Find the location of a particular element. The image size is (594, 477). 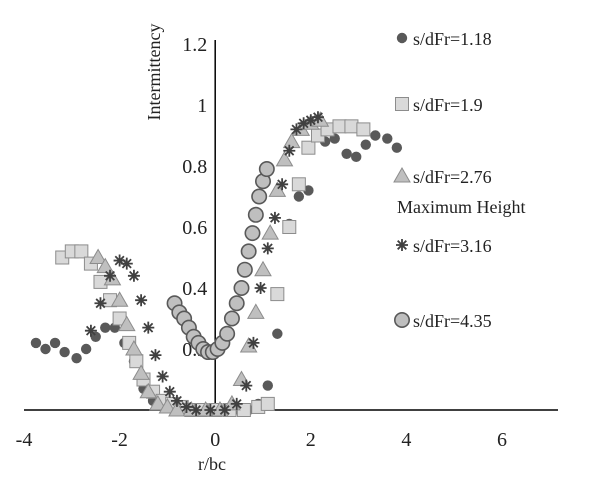

x-tick-label: 0 is located at coordinates (215, 440).